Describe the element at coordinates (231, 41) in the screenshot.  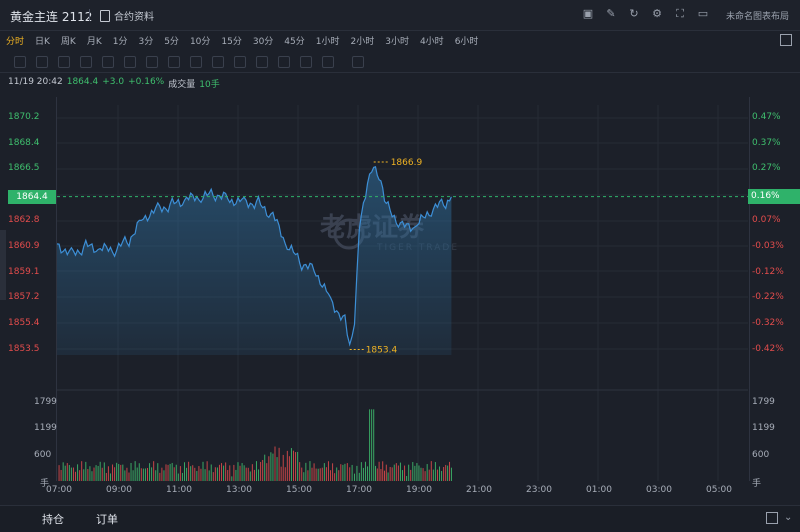
I see `tab-period-8: 15分` at that location.